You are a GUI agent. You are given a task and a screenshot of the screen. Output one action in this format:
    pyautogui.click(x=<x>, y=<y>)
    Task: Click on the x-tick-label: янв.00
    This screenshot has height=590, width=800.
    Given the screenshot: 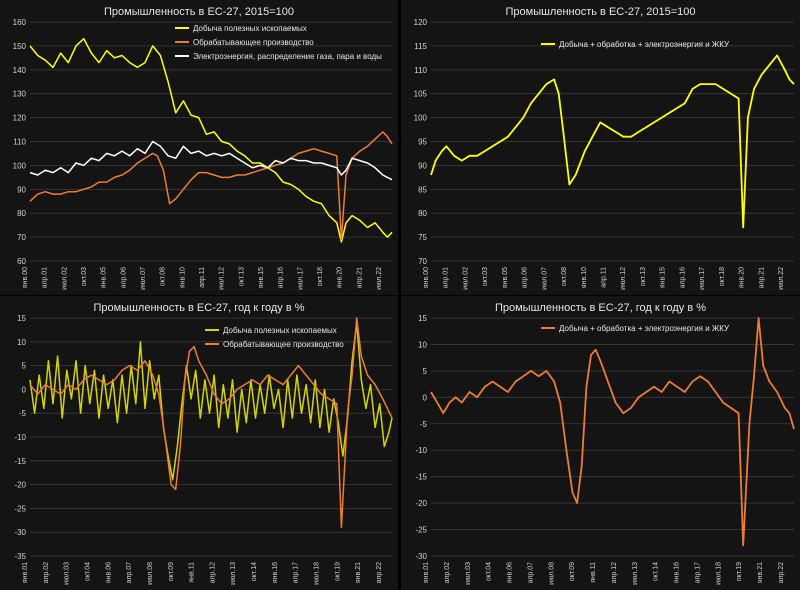 What is the action you would take?
    pyautogui.click(x=426, y=277)
    